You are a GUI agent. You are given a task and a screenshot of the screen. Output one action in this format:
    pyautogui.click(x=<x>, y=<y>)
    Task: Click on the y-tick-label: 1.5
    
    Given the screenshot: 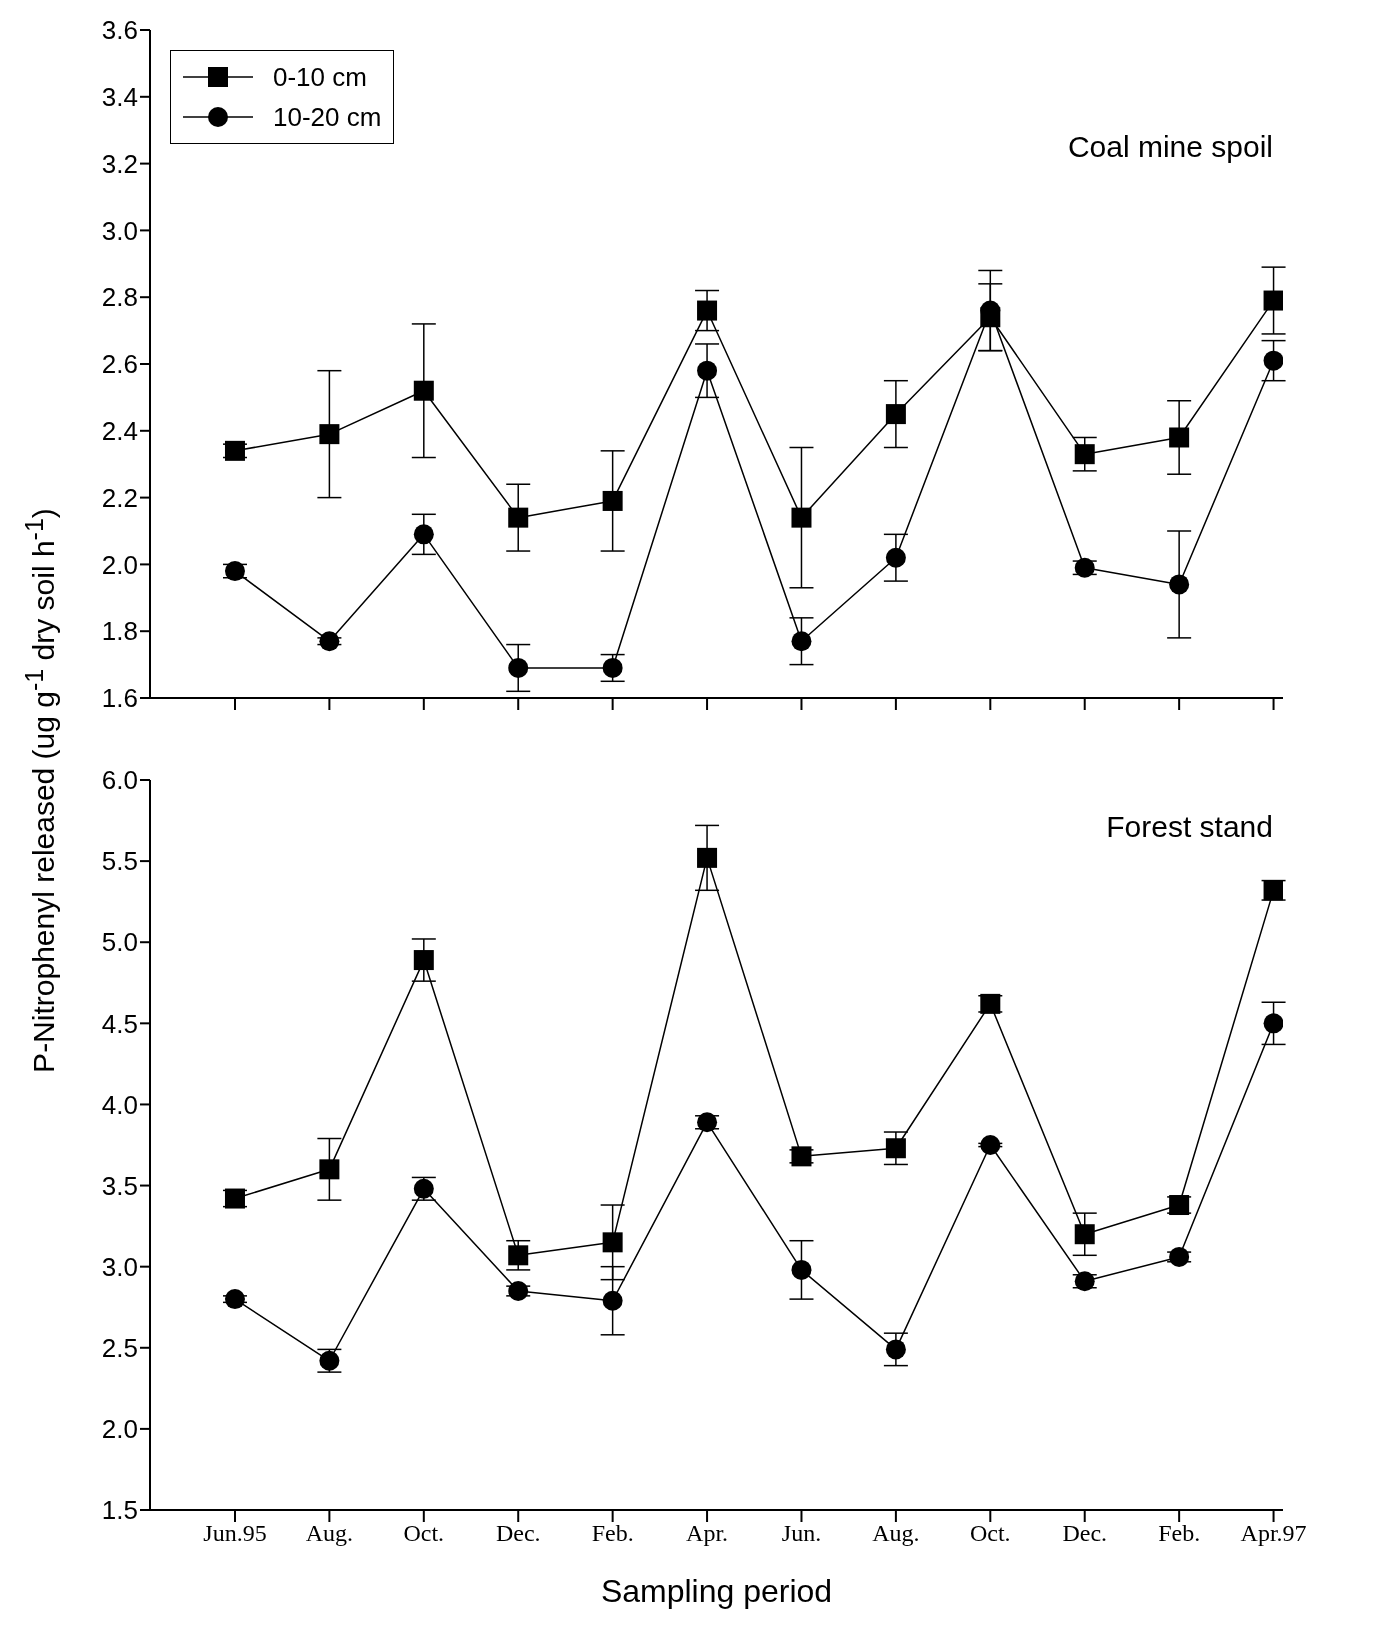 What is the action you would take?
    pyautogui.click(x=119, y=1510)
    